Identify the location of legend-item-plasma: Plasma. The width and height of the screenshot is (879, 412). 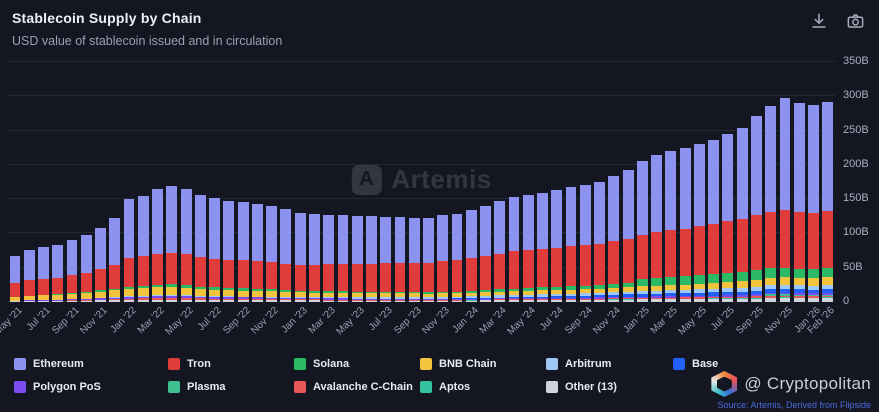
(231, 387).